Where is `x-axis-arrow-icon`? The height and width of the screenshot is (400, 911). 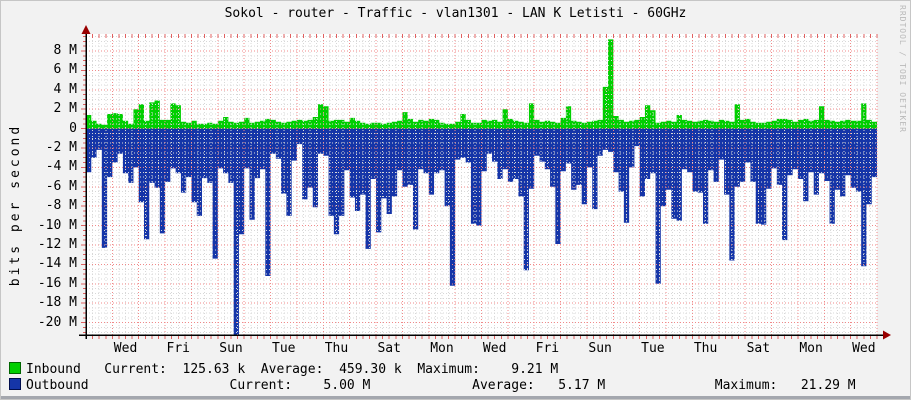
x-axis-arrow-icon is located at coordinates (887, 335).